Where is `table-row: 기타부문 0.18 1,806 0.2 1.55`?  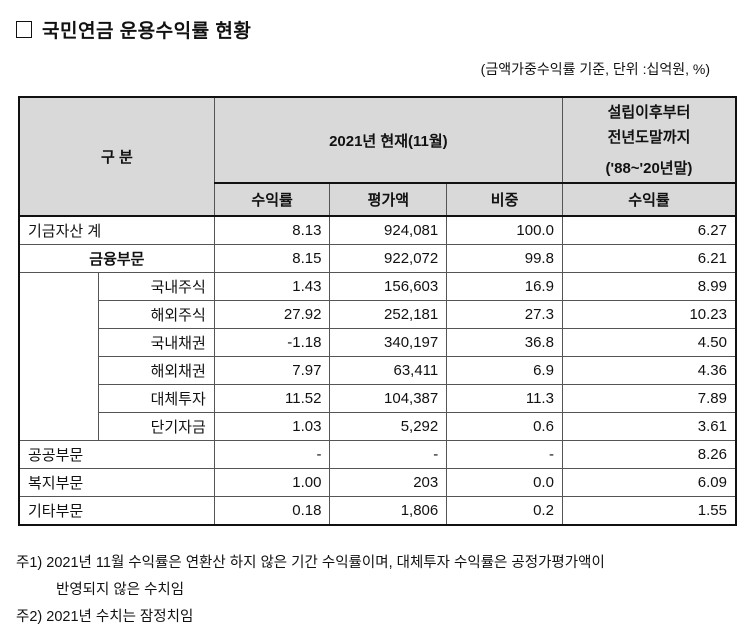
table-row: 기타부문 0.18 1,806 0.2 1.55 is located at coordinates (377, 511).